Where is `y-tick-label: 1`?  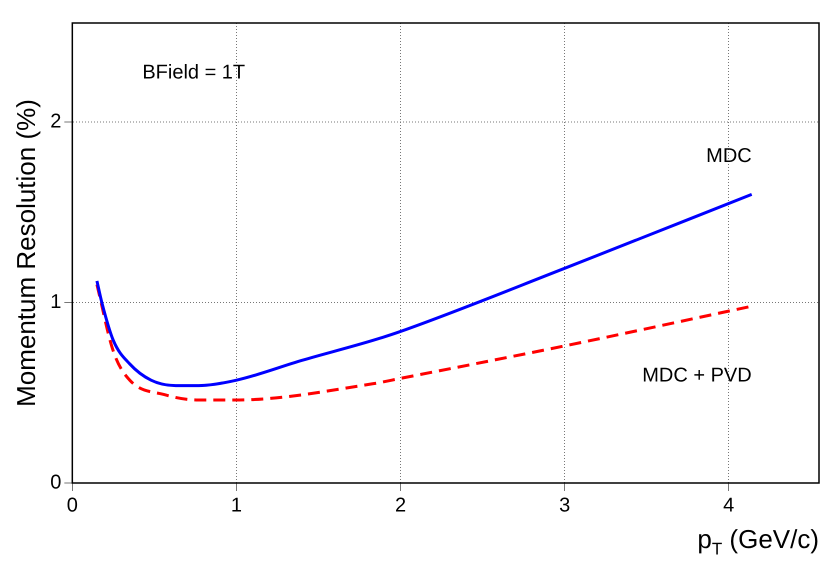
y-tick-label: 1 is located at coordinates (56, 302).